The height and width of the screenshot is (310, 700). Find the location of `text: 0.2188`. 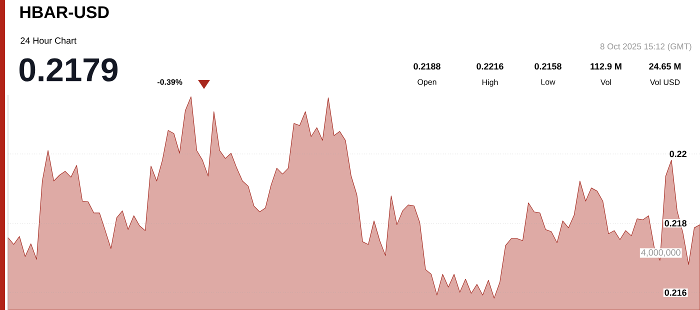

text: 0.2188 is located at coordinates (427, 66).